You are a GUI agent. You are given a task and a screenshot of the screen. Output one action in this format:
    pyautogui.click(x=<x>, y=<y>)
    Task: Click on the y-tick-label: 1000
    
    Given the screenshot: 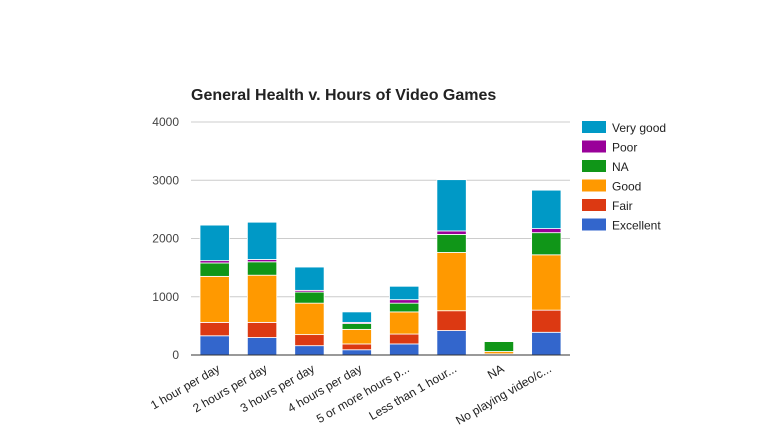 What is the action you would take?
    pyautogui.click(x=165, y=297)
    